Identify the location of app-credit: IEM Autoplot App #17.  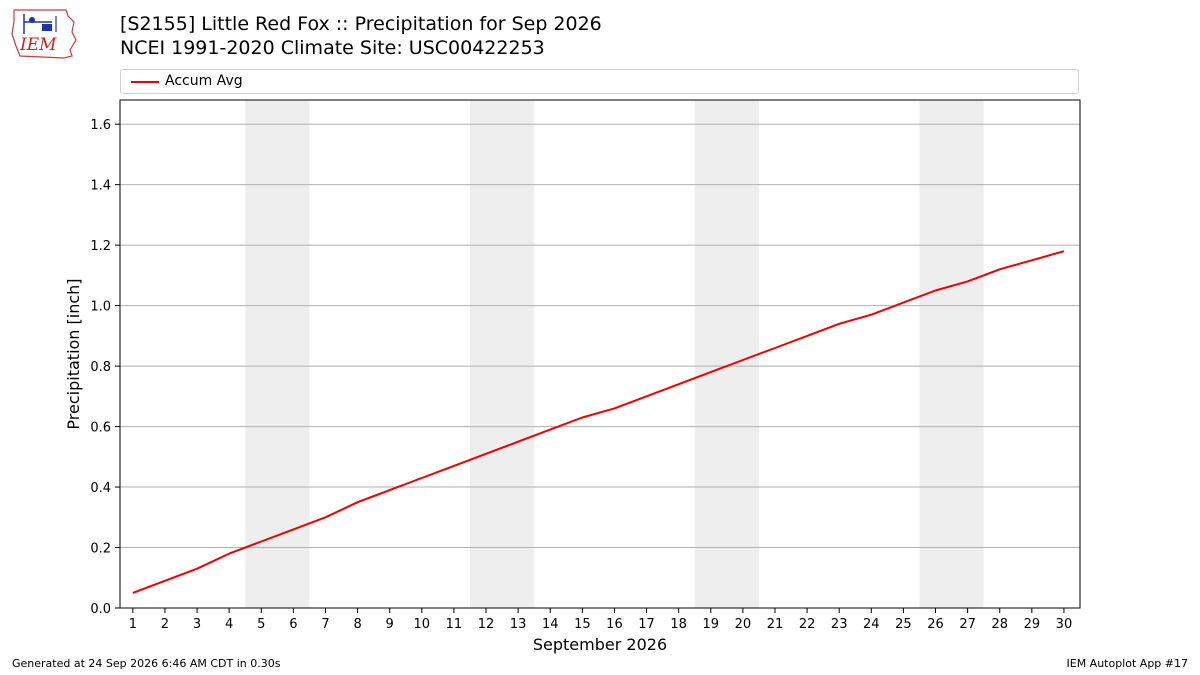
(1127, 663).